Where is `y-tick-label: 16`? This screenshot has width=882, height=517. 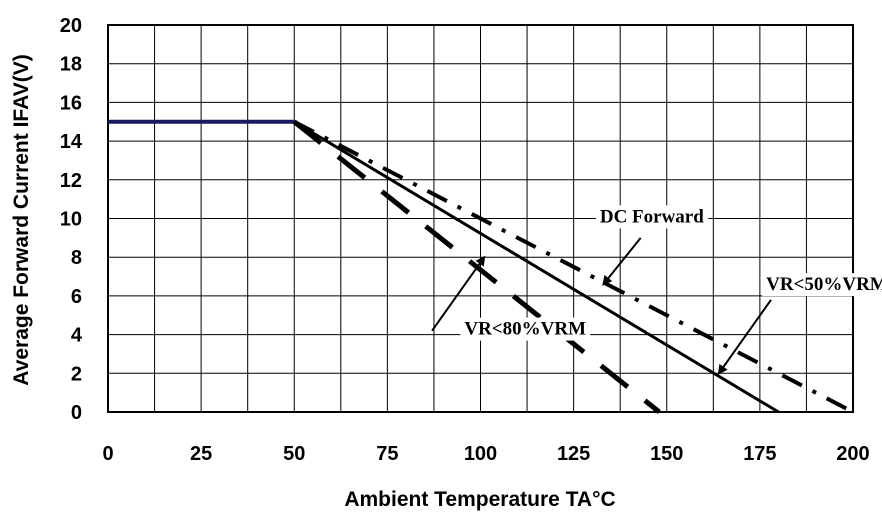
y-tick-label: 16 is located at coordinates (71, 103).